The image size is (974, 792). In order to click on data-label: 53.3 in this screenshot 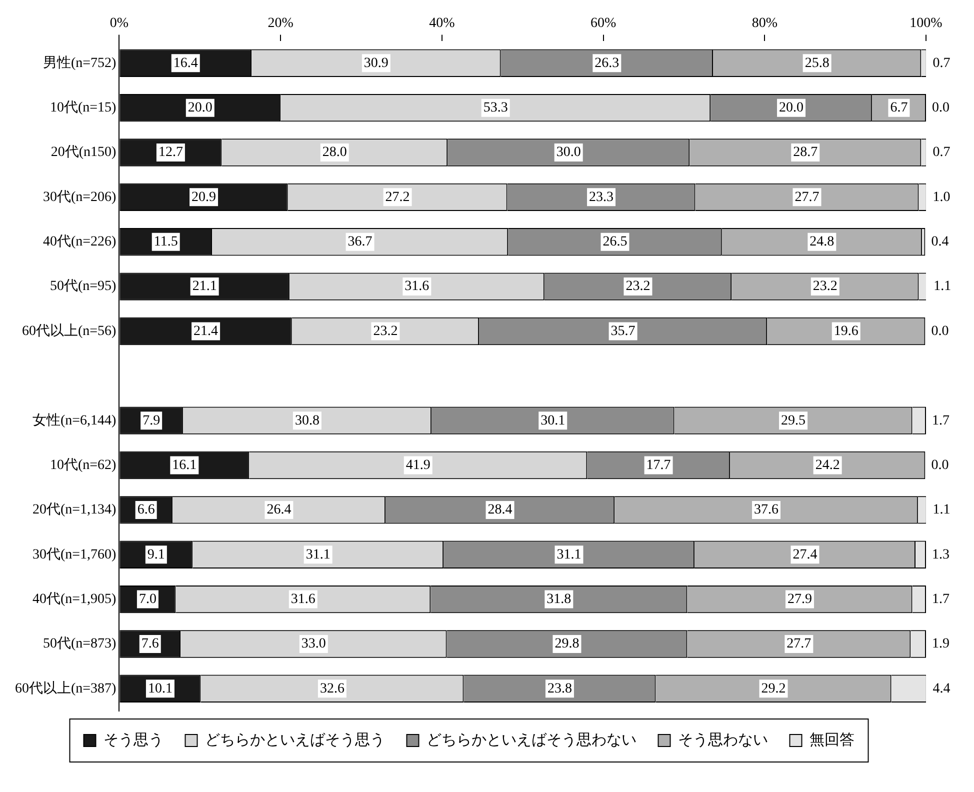, I will do `click(495, 108)`.